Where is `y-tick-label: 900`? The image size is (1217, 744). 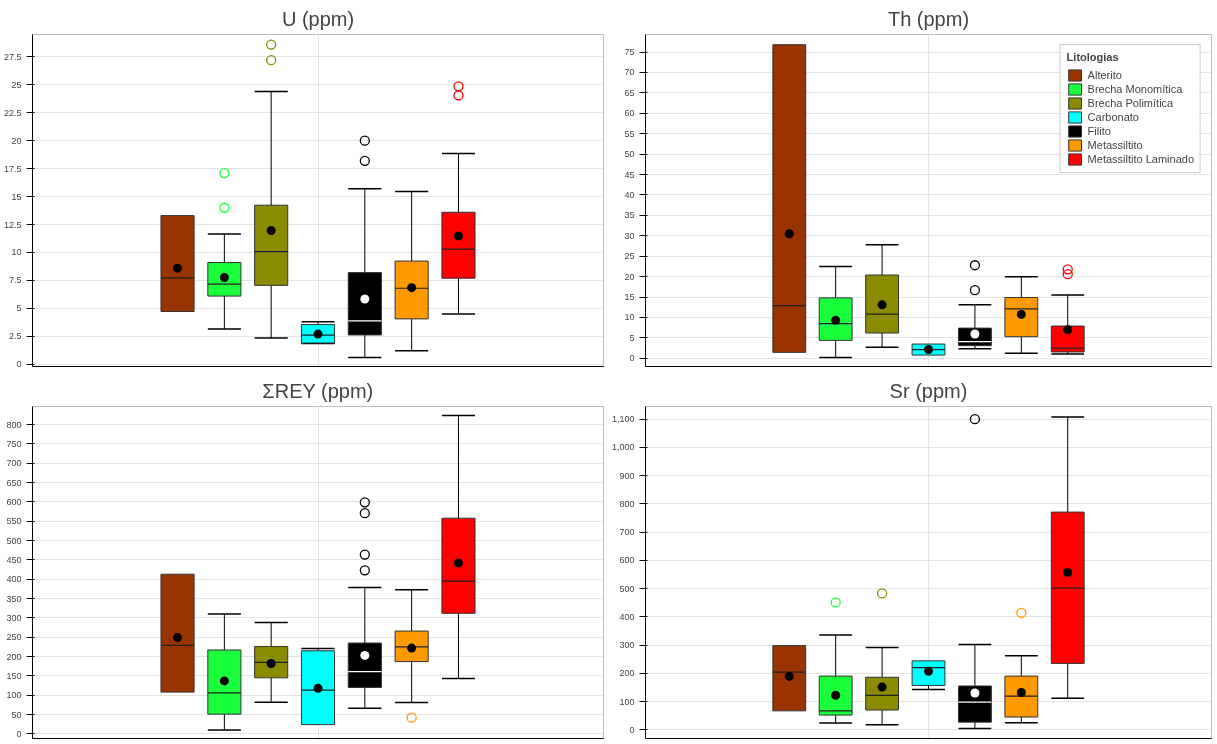
y-tick-label: 900 is located at coordinates (627, 475).